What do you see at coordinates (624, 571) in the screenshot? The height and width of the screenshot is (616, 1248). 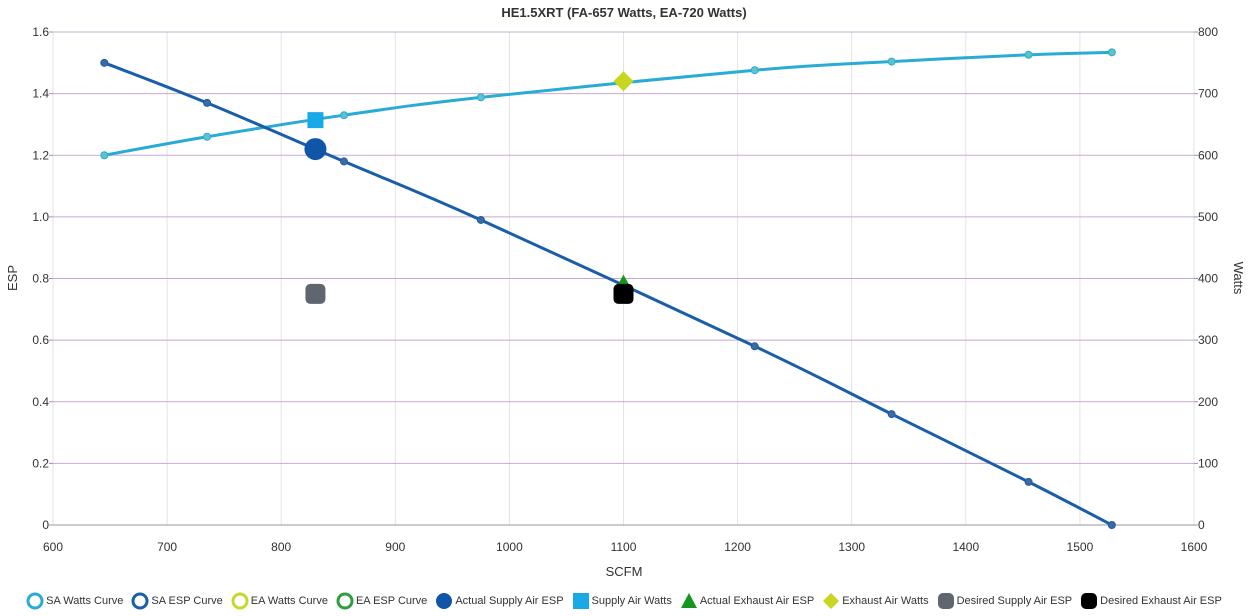 I see `x-axis-title: SCFM` at bounding box center [624, 571].